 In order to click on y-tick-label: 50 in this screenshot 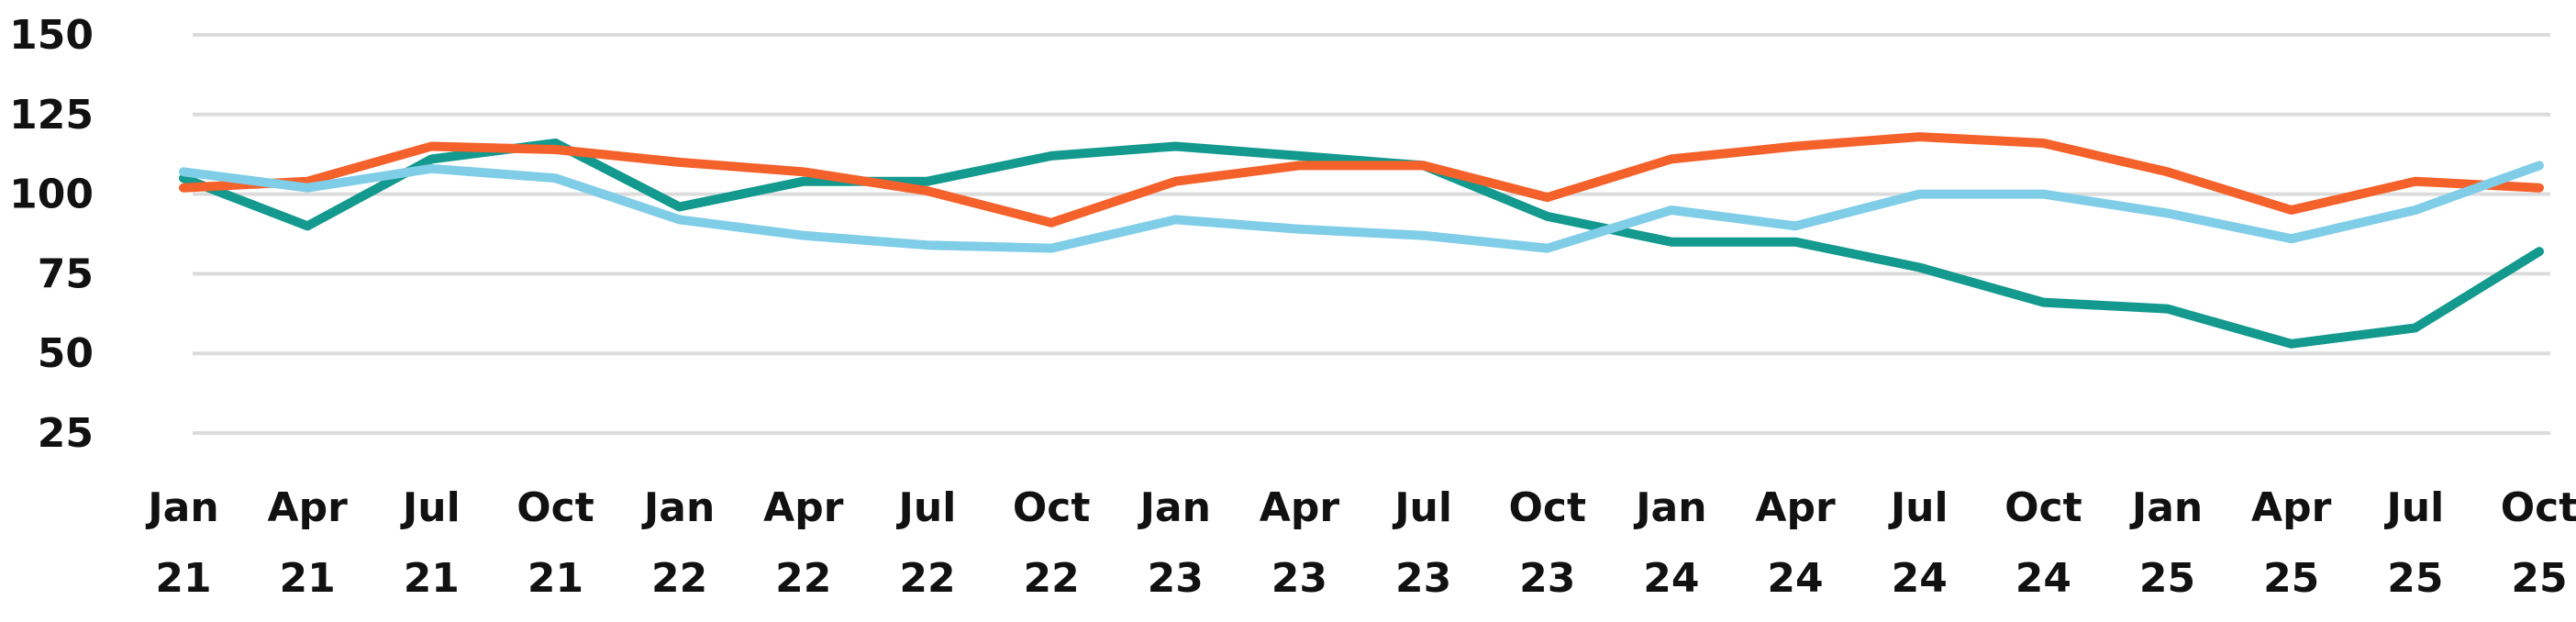, I will do `click(66, 353)`.